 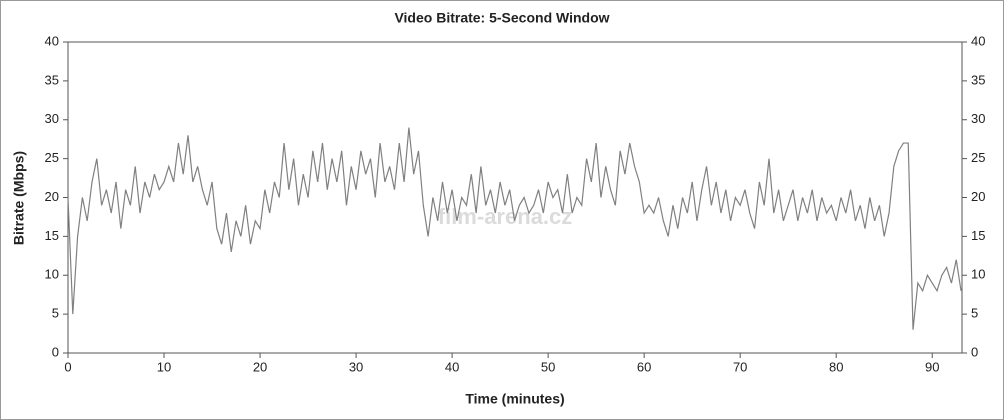 I want to click on x-tick-label: 30, so click(x=356, y=366).